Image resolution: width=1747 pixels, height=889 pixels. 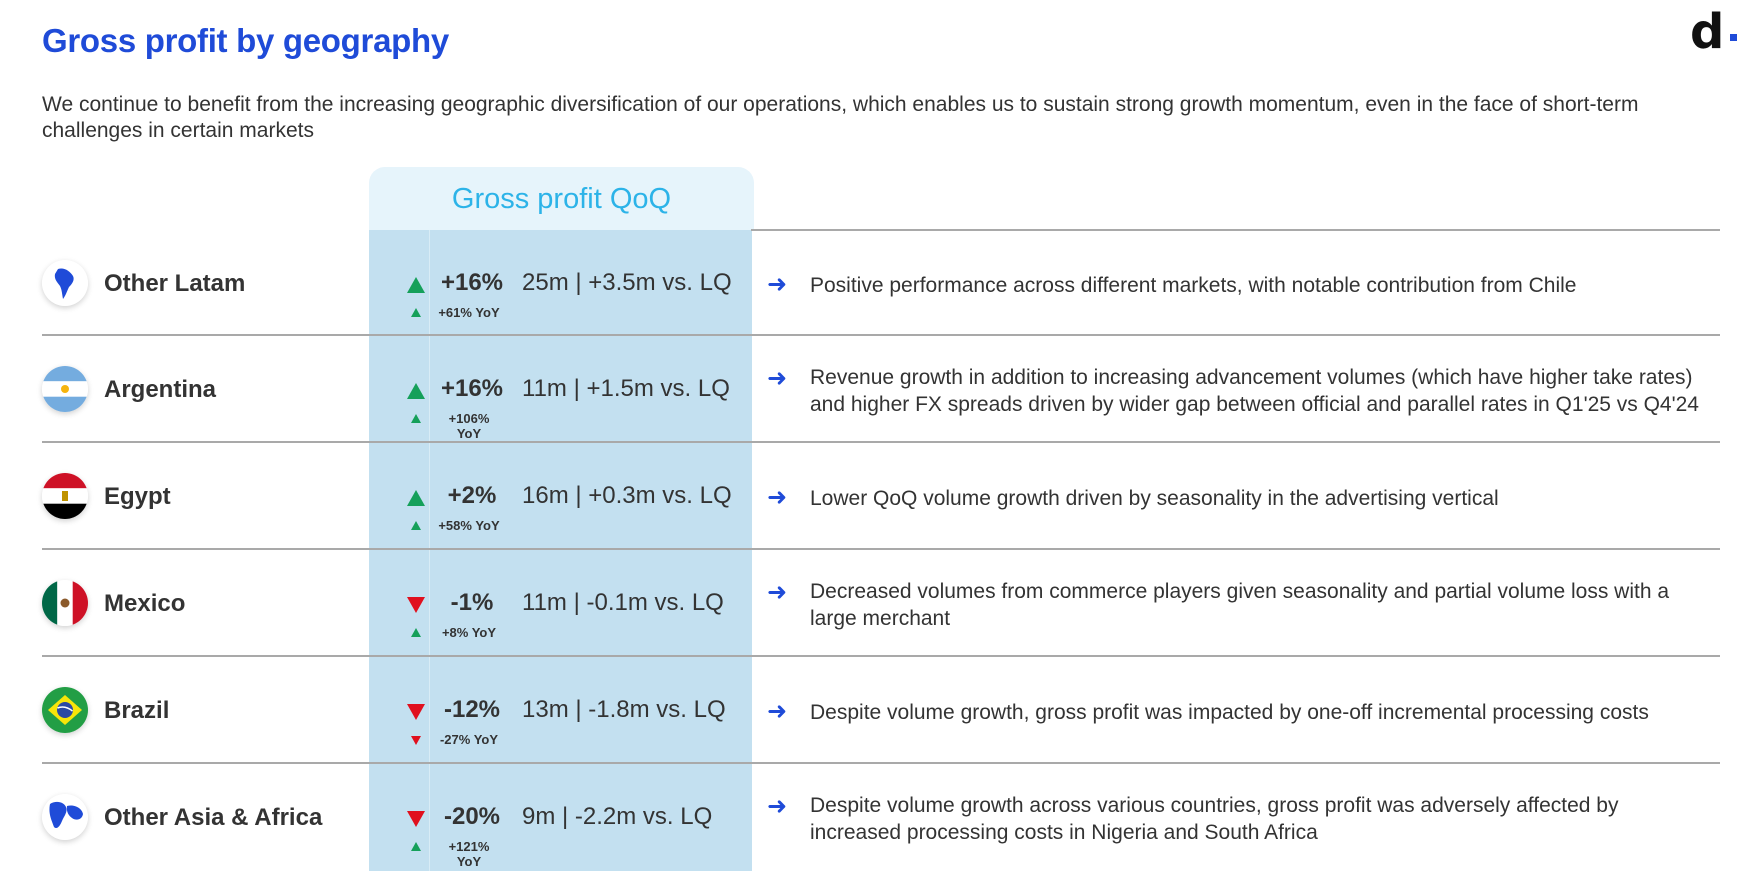 I want to click on country-name: Other Asia & Africa, so click(x=213, y=817).